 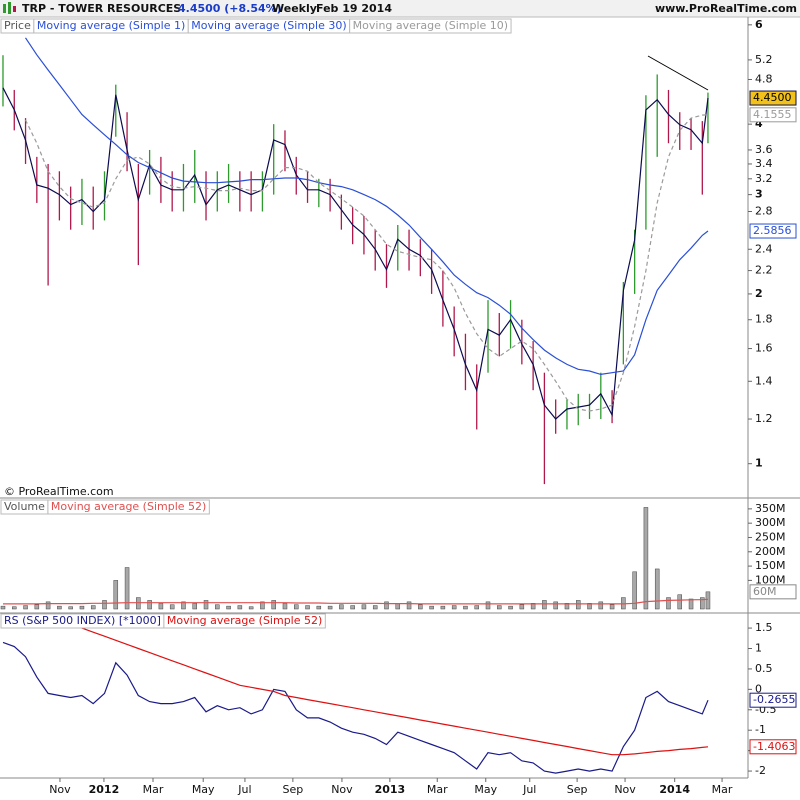 I want to click on copyright: © ProRealTime.com, so click(x=59, y=491).